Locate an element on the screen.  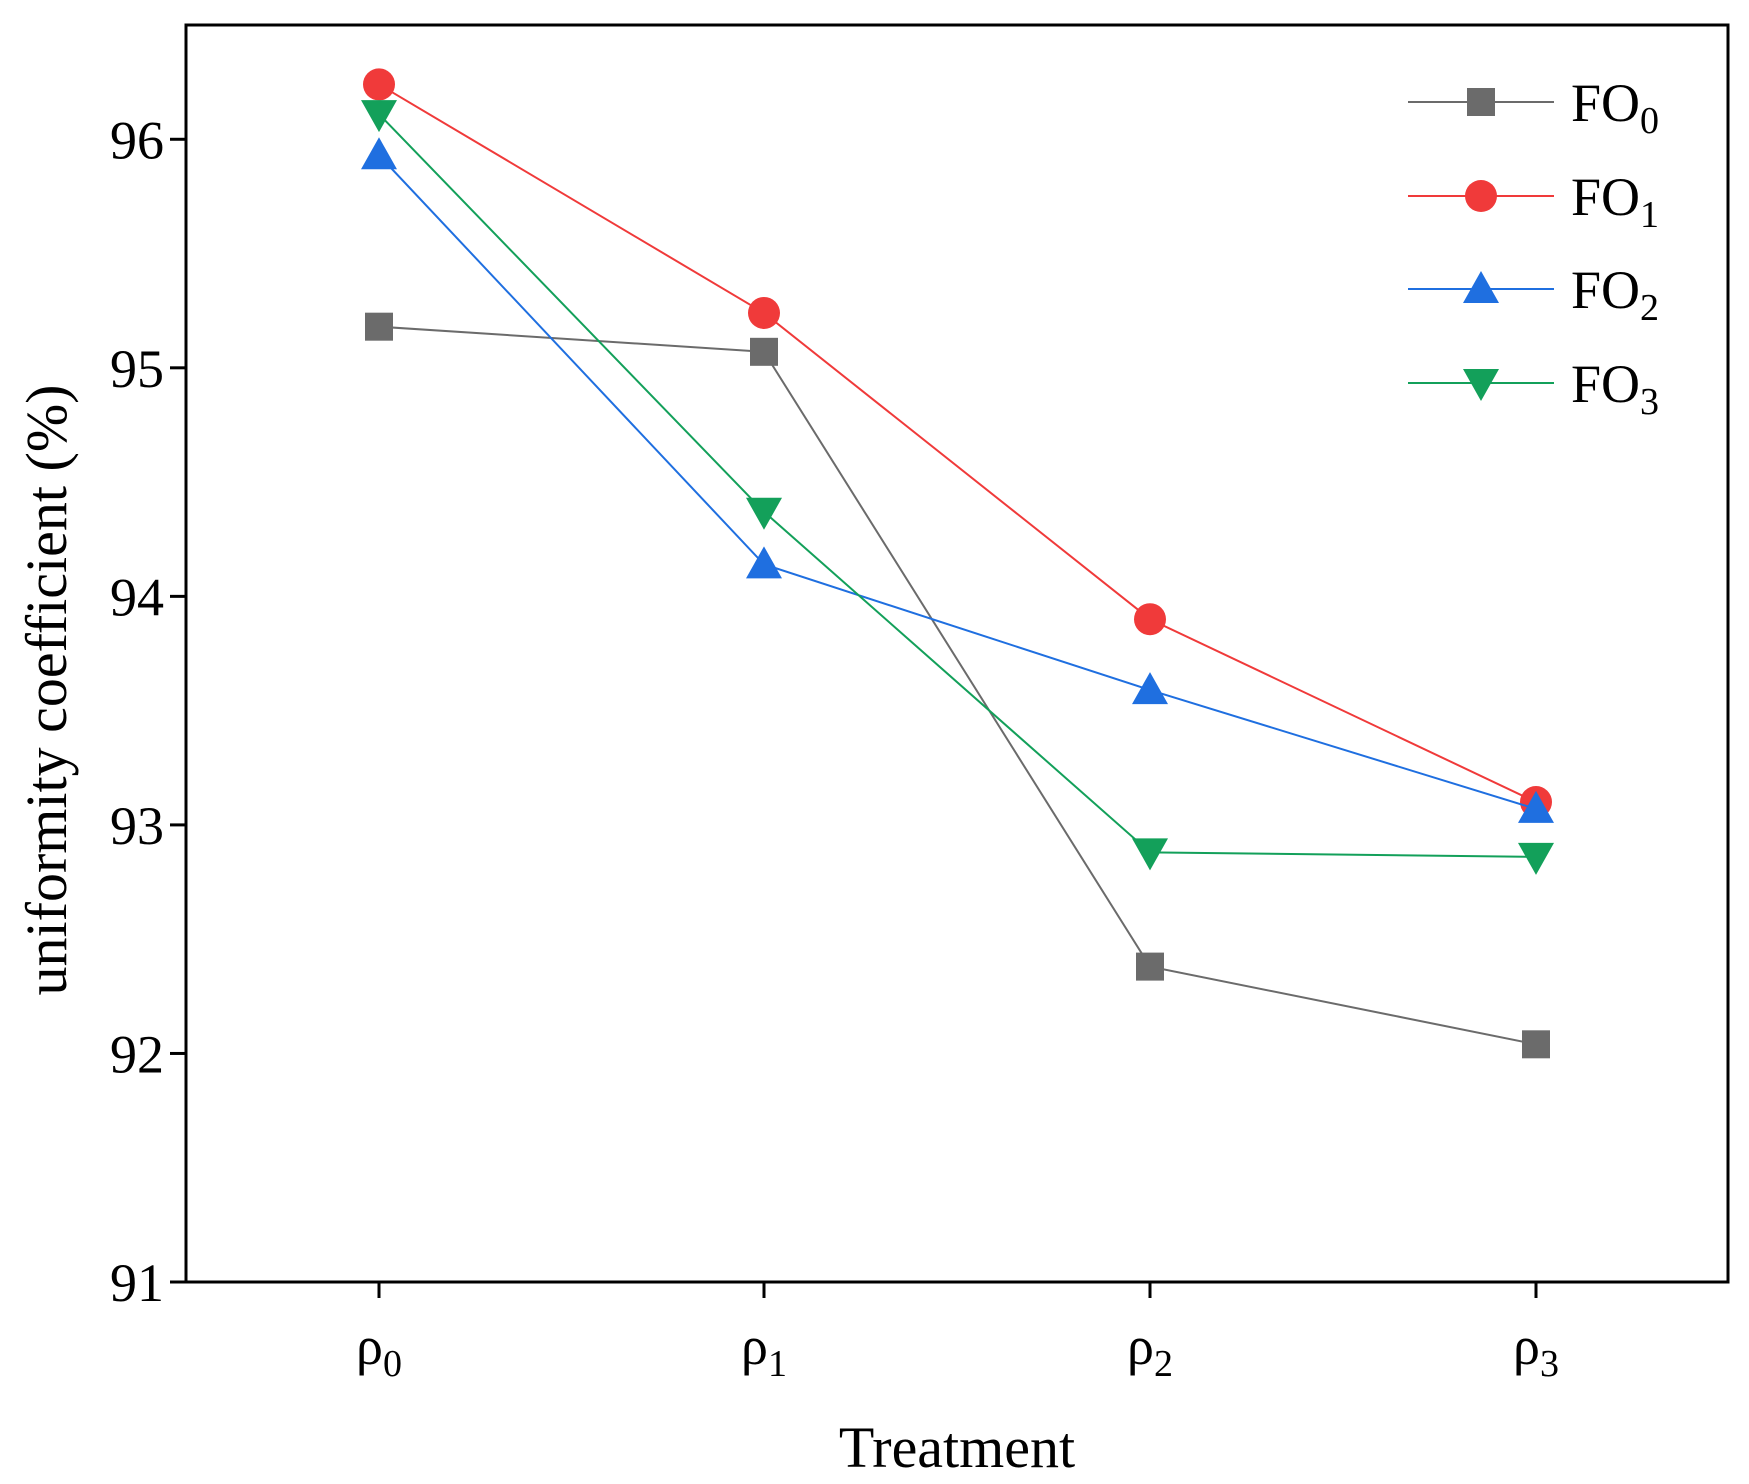
y-tick-label: 91 is located at coordinates (137, 1283).